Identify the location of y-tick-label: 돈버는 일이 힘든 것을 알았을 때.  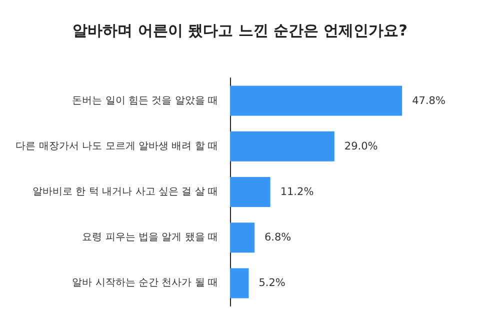
(145, 100).